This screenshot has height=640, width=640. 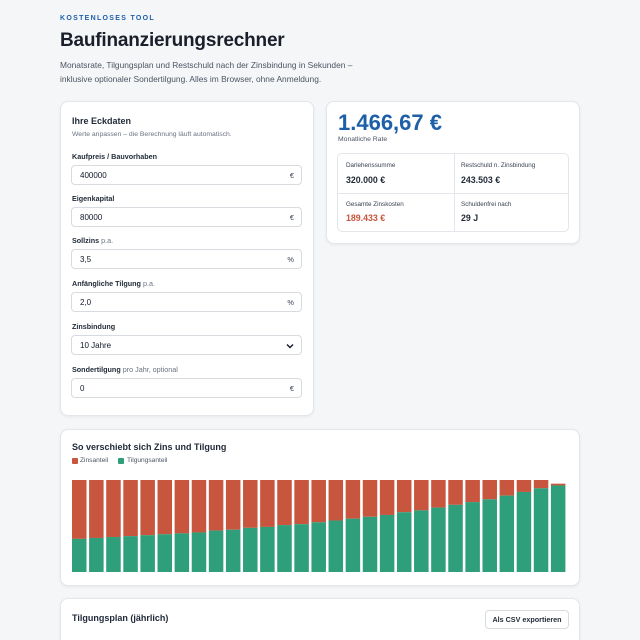 What do you see at coordinates (93, 198) in the screenshot?
I see `equity-label-text: Eigenkapital` at bounding box center [93, 198].